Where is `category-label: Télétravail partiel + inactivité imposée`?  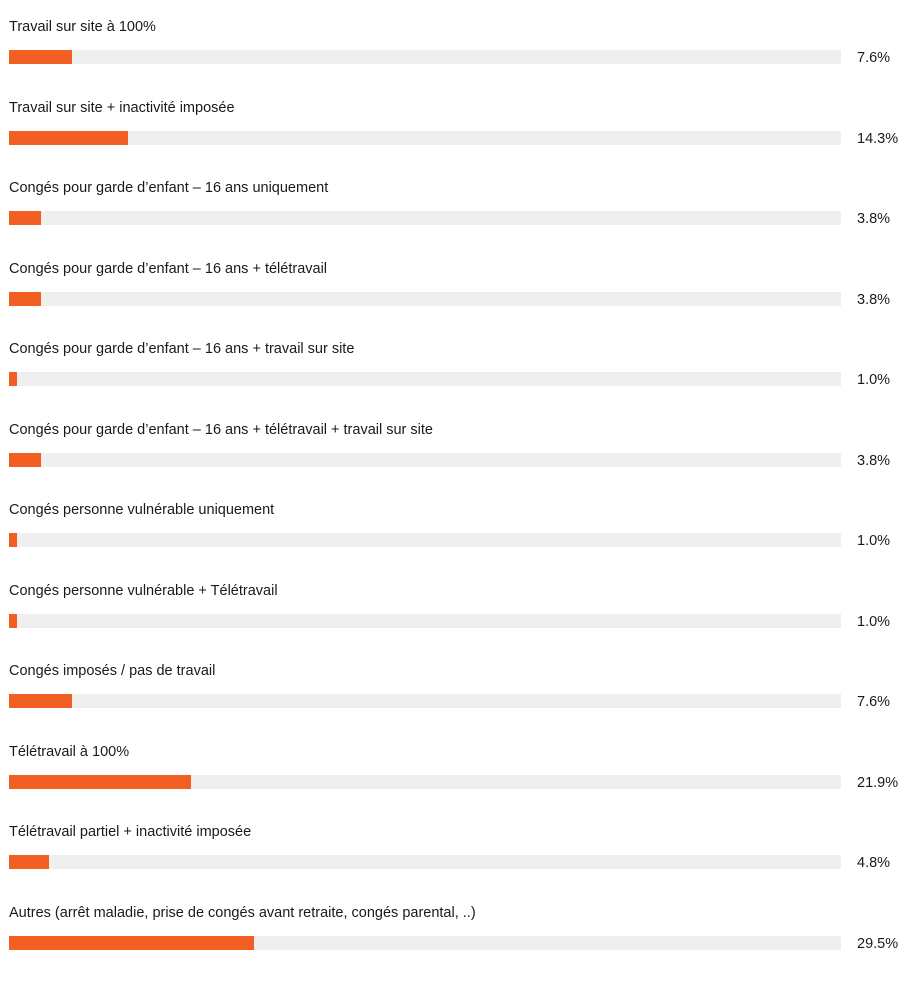
category-label: Télétravail partiel + inactivité imposée is located at coordinates (130, 832).